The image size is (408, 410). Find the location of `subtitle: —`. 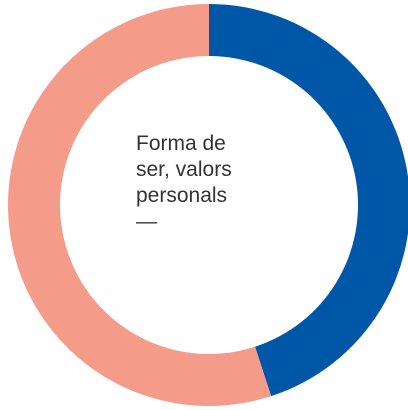

subtitle: — is located at coordinates (146, 221).